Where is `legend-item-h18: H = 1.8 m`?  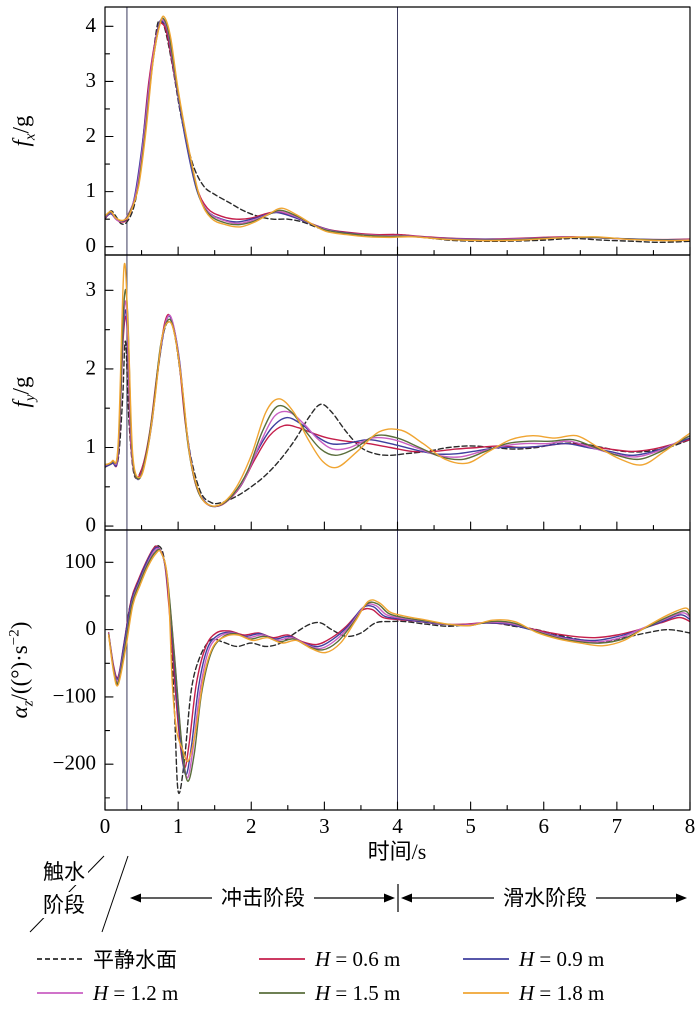
legend-item-h18: H = 1.8 m is located at coordinates (533, 993).